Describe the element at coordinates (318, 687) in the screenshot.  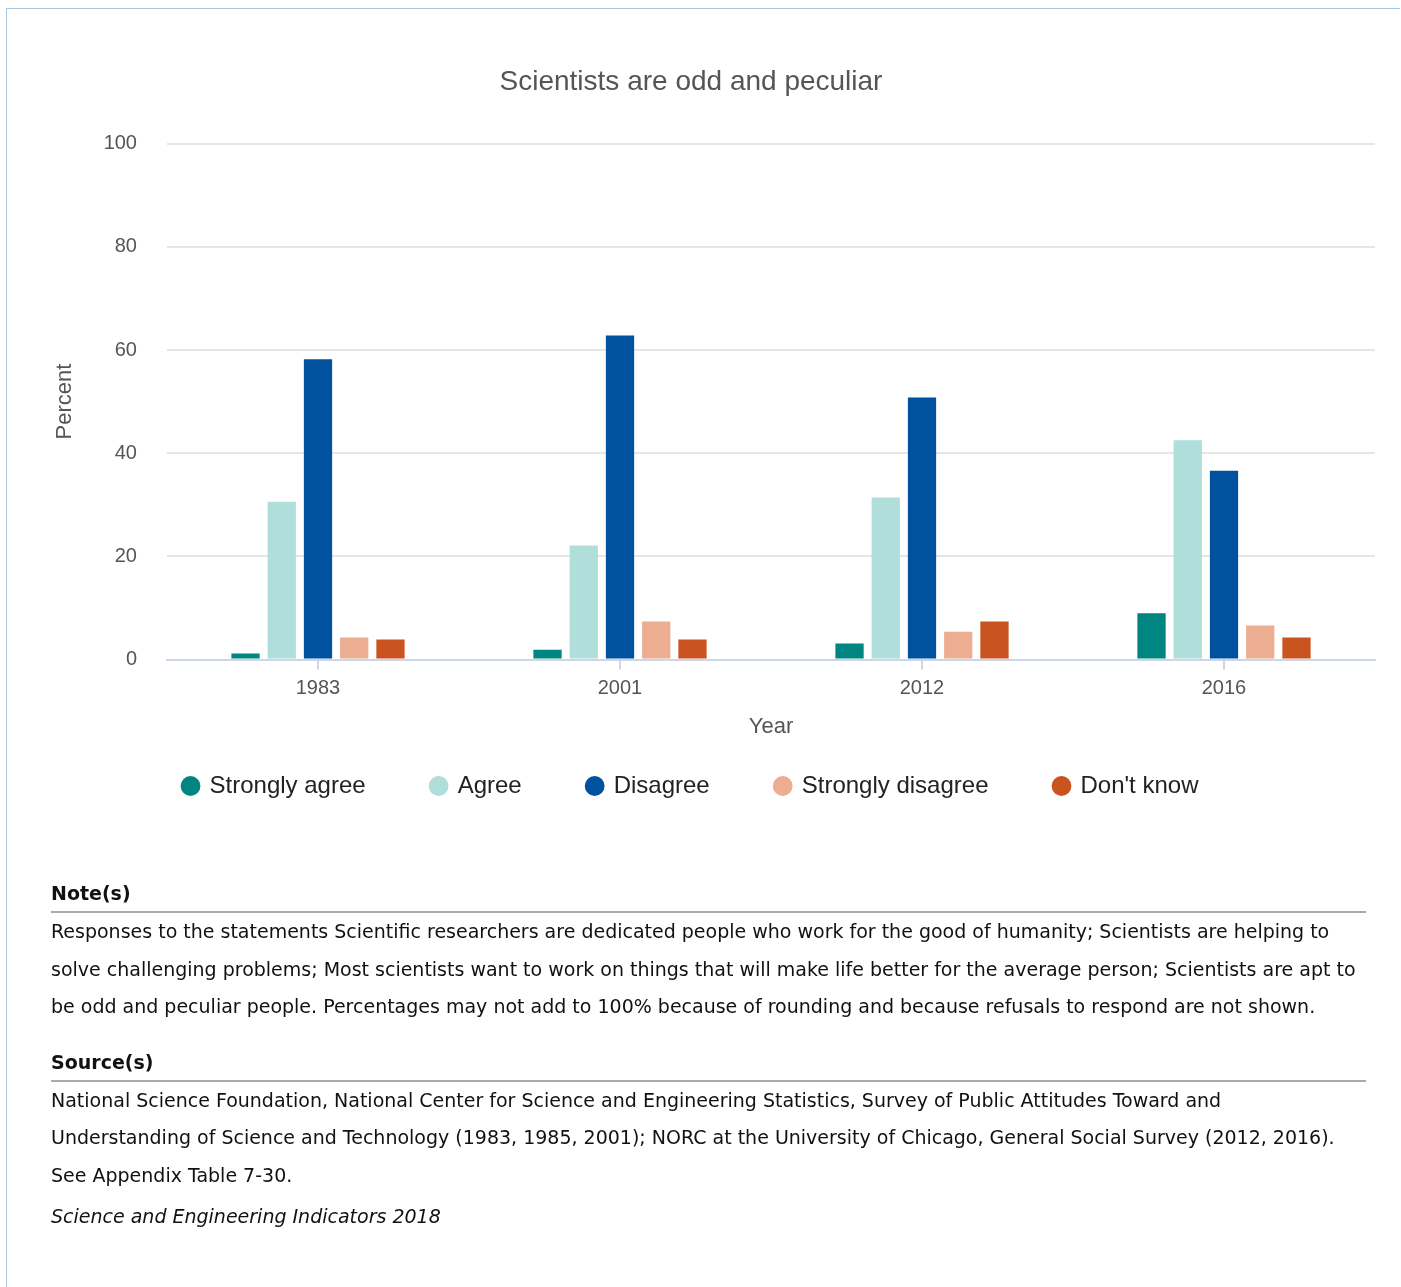
I see `x-tick-label: 1983` at that location.